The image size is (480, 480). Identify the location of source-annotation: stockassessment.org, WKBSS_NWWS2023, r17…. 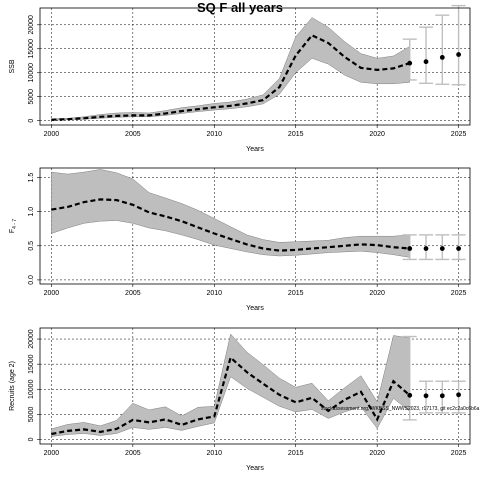
(400, 409).